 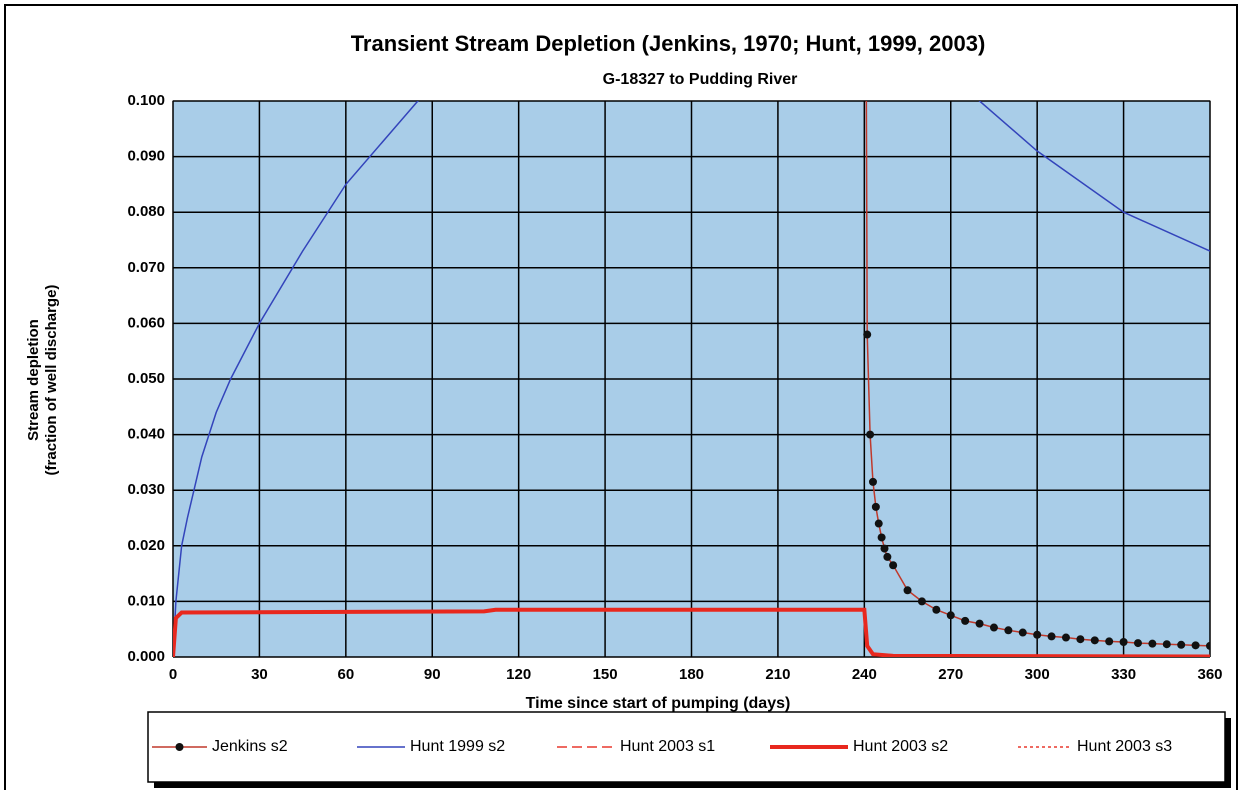 I want to click on y-tick-label: 0.030, so click(x=146, y=489).